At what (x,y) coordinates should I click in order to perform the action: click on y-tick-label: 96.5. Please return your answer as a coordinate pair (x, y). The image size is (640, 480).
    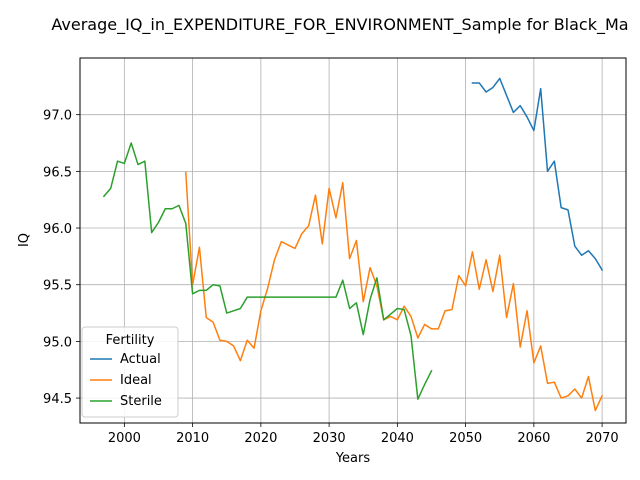
    Looking at the image, I should click on (57, 172).